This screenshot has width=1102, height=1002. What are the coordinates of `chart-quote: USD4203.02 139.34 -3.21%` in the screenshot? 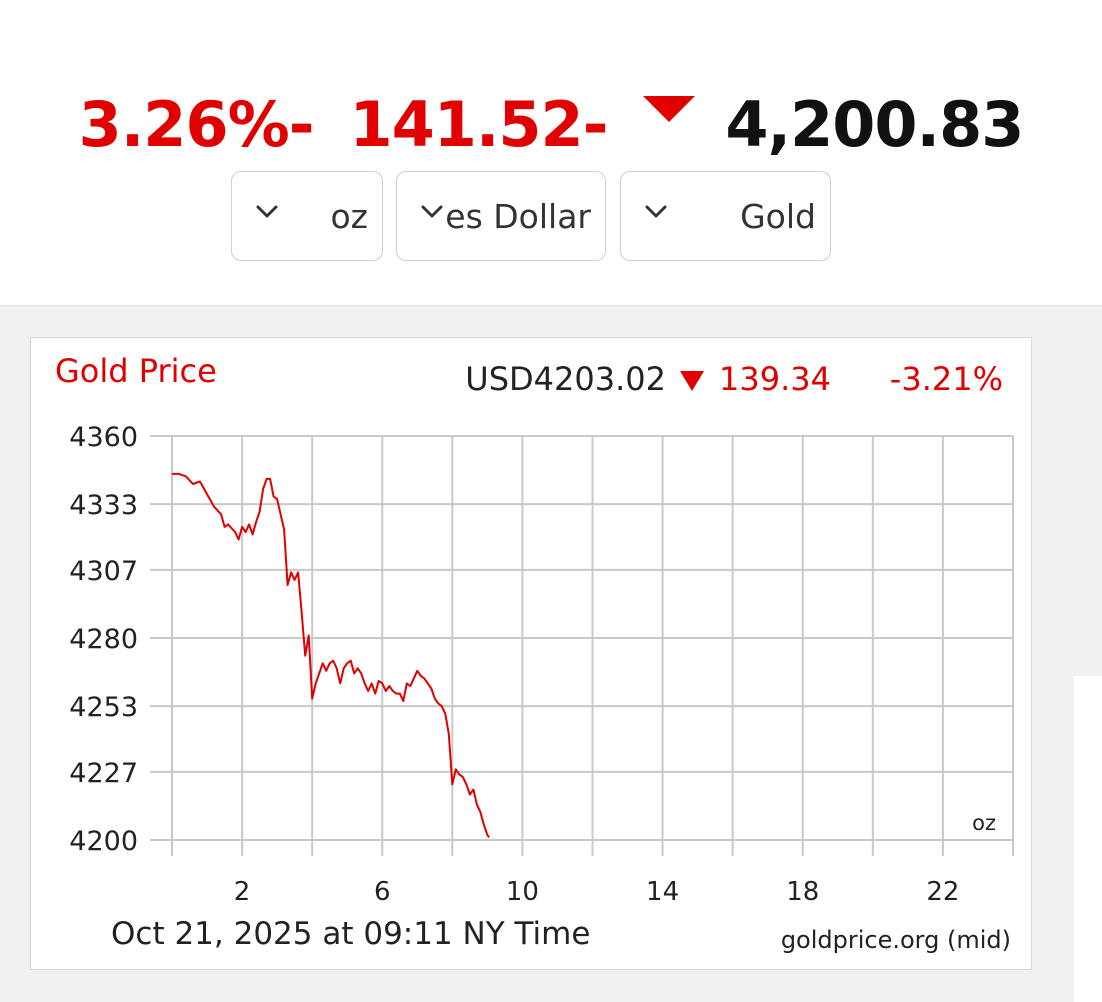 It's located at (734, 379).